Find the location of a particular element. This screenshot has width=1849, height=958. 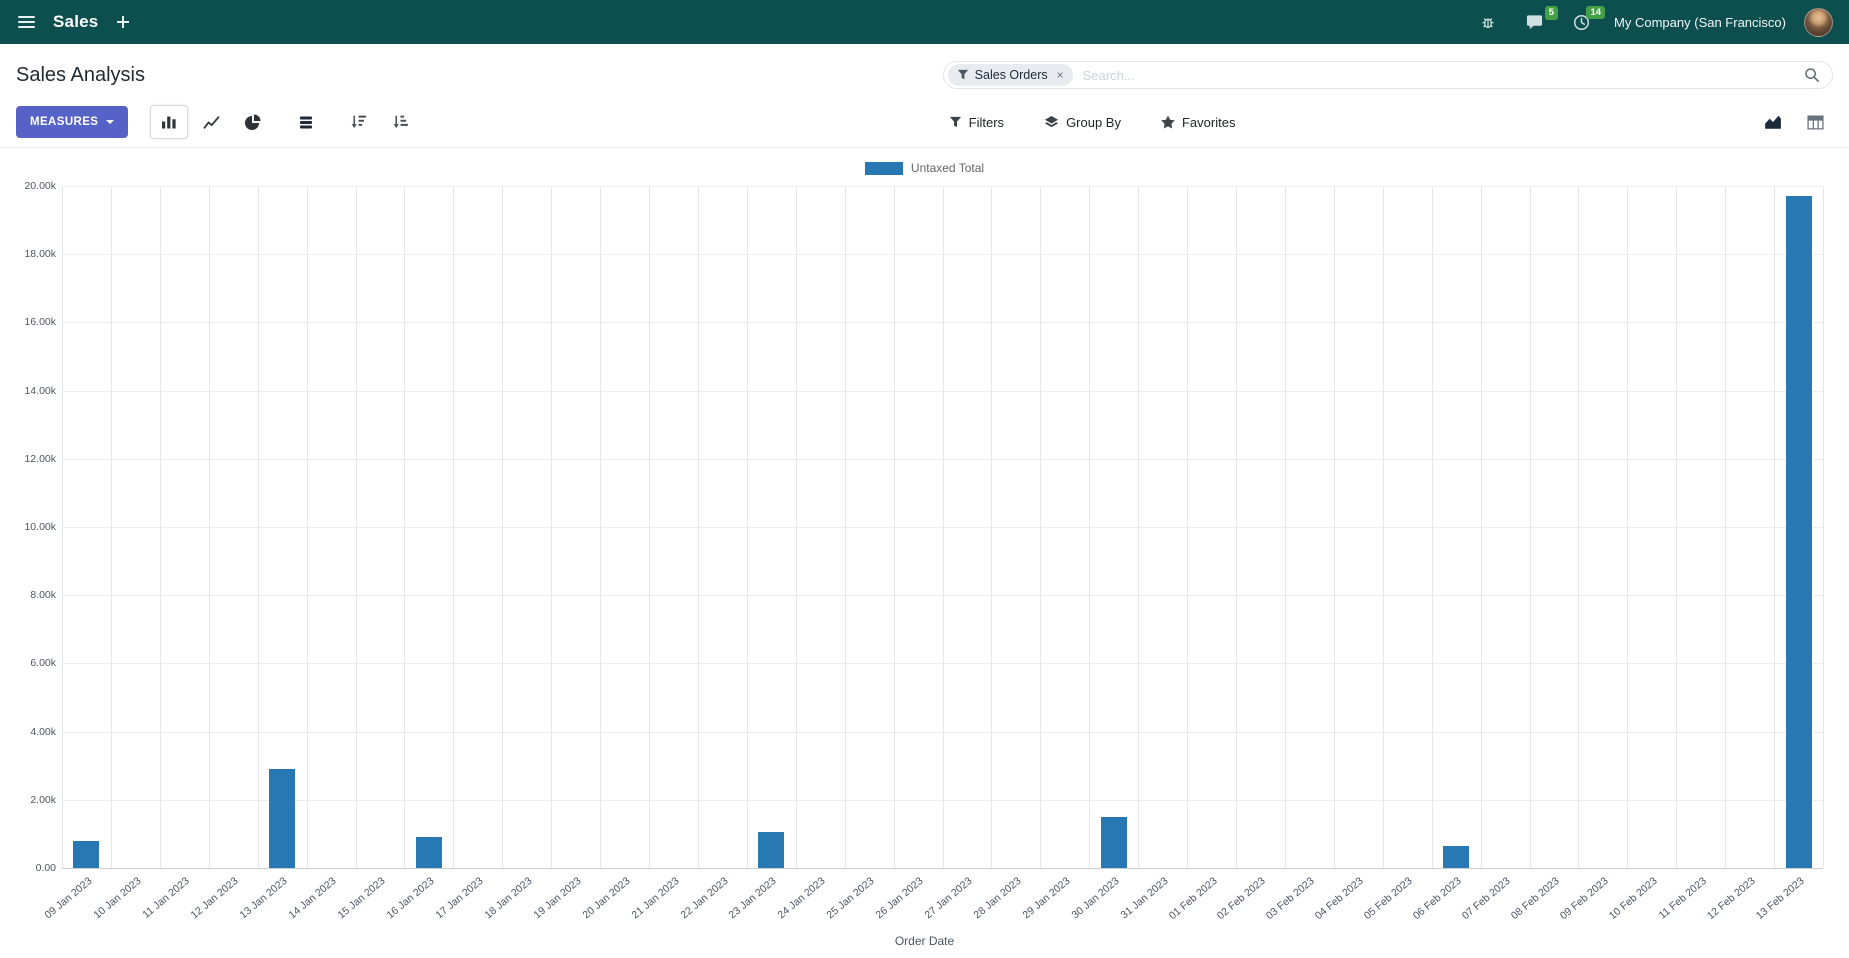

pivot-table-icon is located at coordinates (1815, 122).